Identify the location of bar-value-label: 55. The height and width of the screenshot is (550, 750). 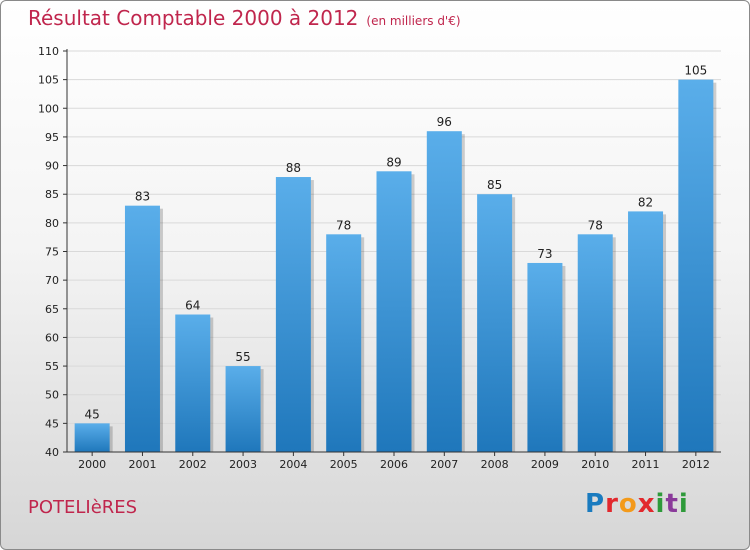
(242, 357).